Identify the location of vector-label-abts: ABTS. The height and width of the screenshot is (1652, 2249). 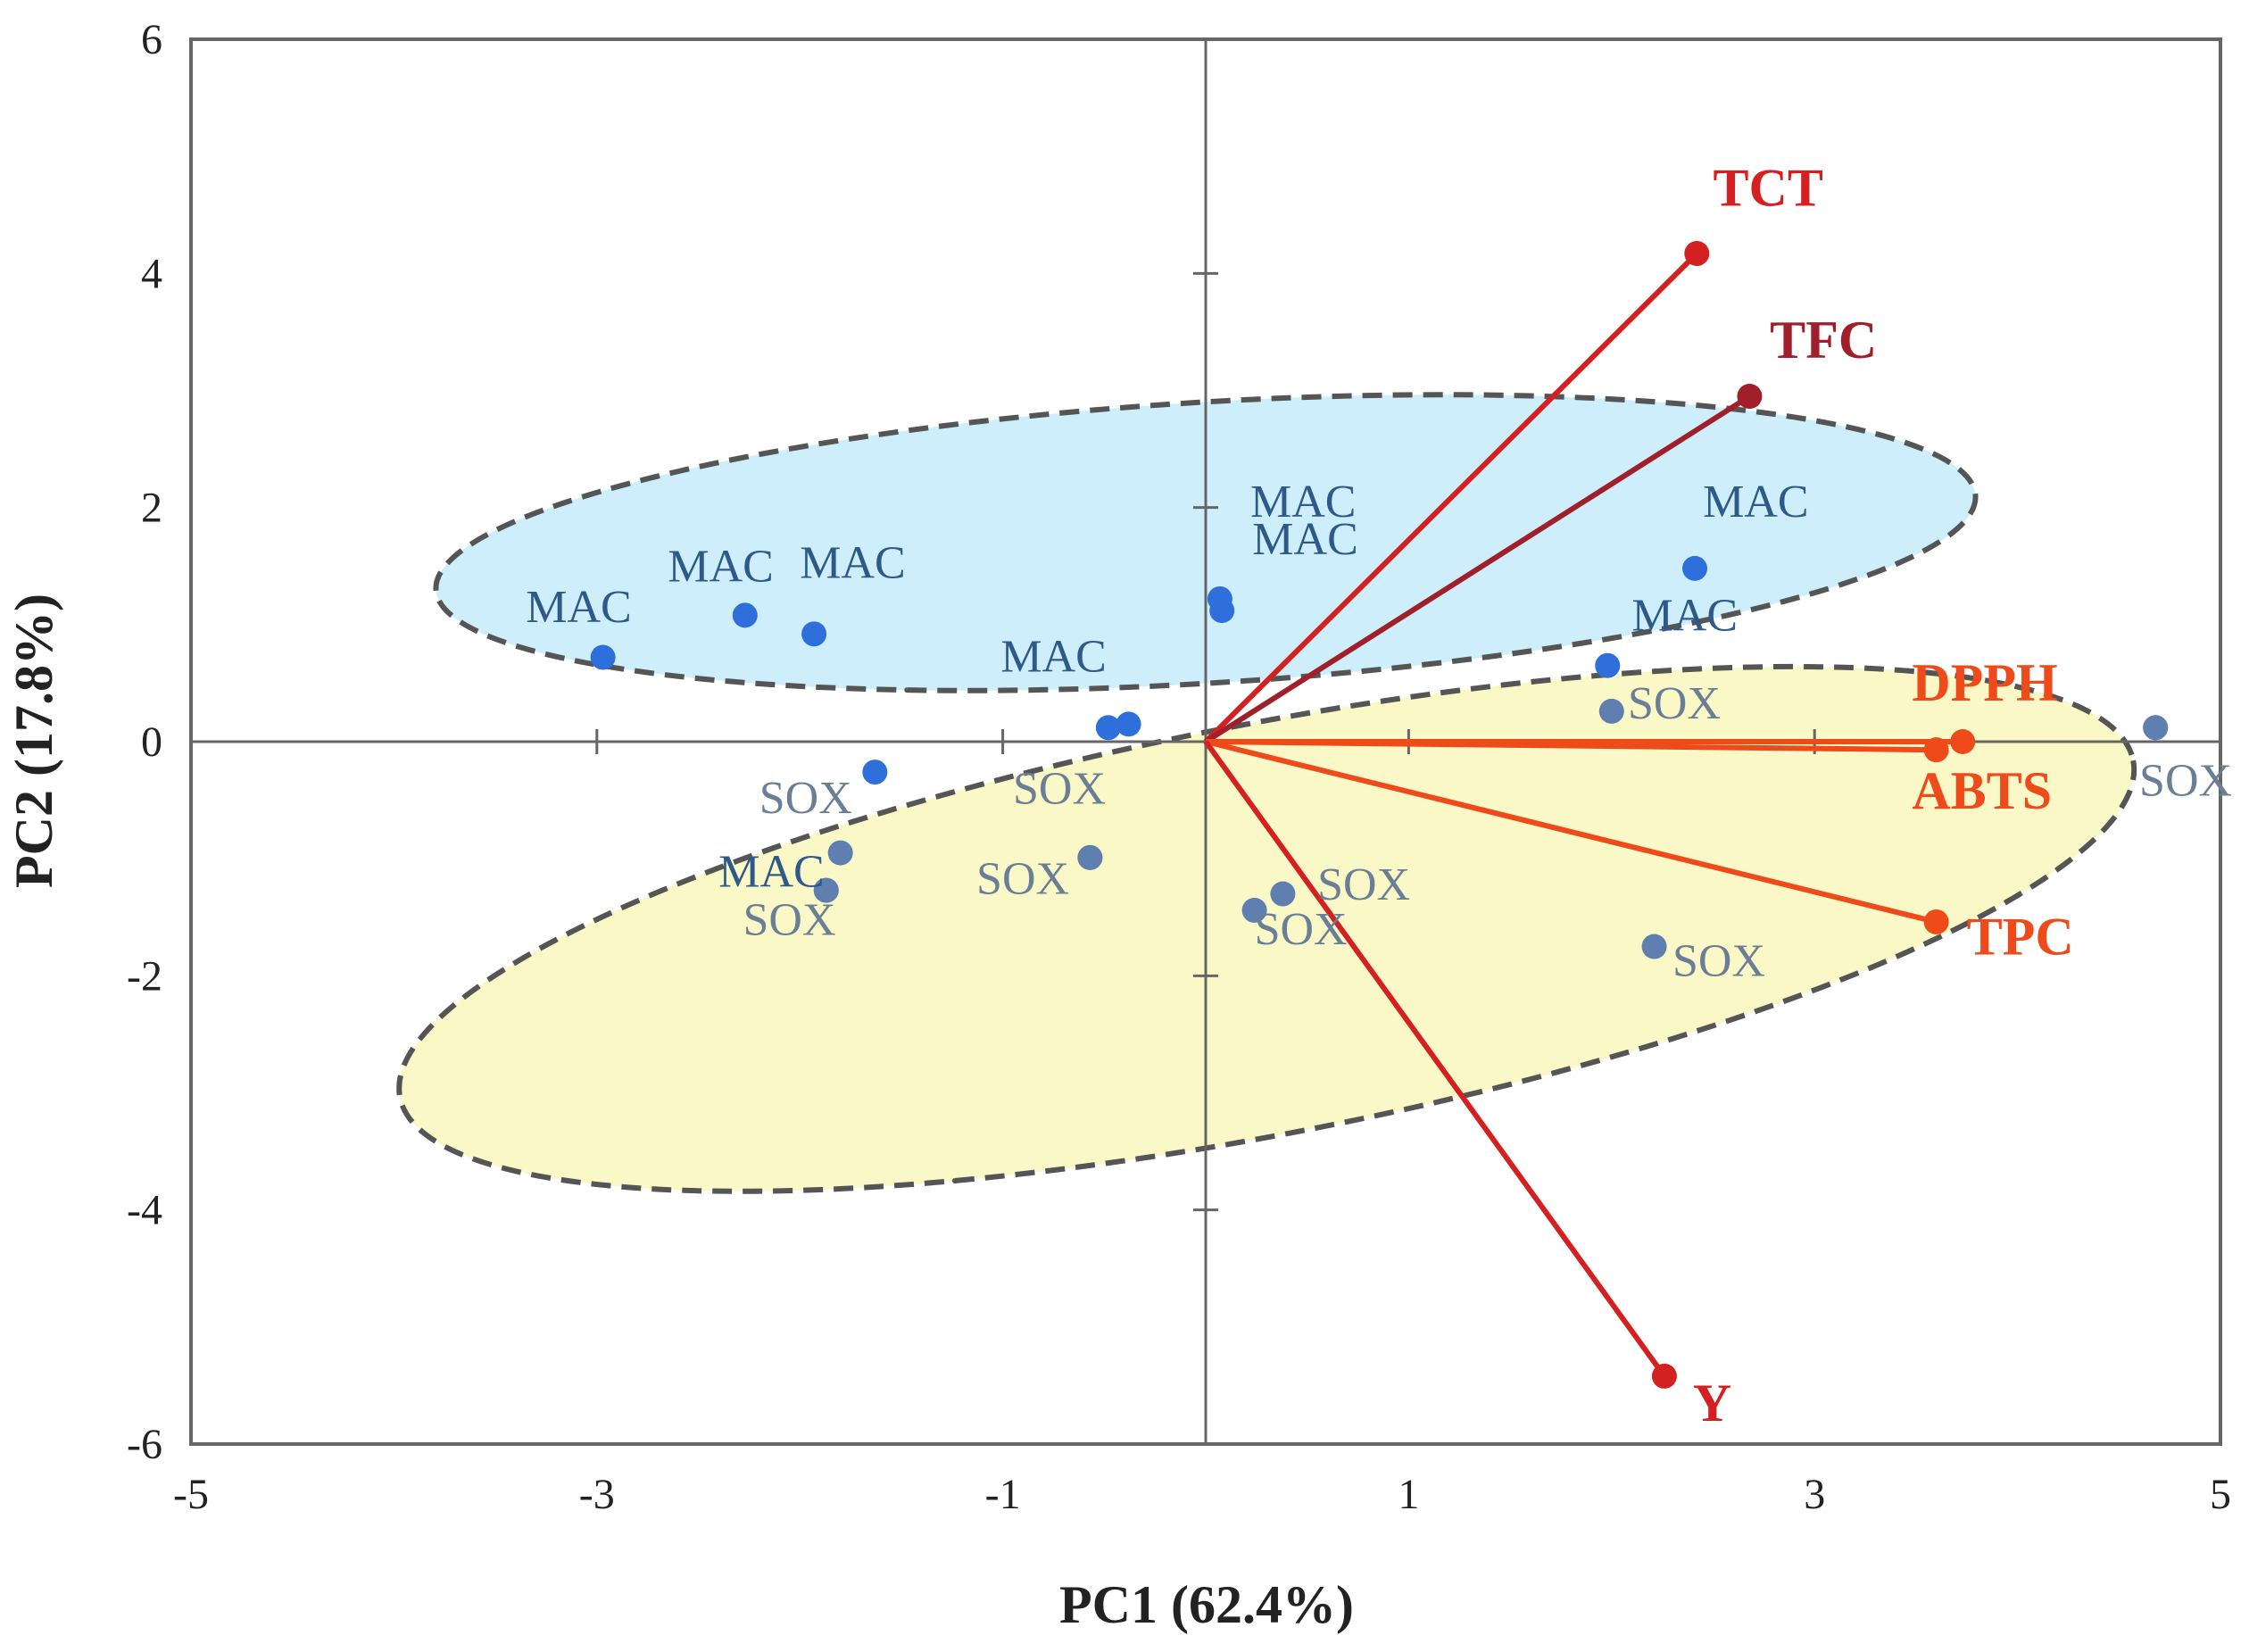
(1982, 791).